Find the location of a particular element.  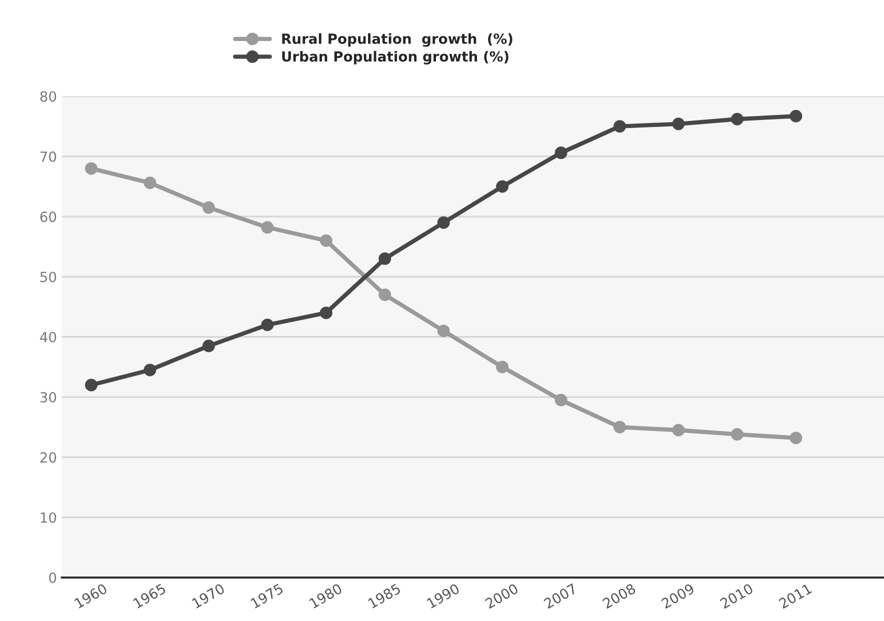

y-tick-label: 80 is located at coordinates (48, 96).